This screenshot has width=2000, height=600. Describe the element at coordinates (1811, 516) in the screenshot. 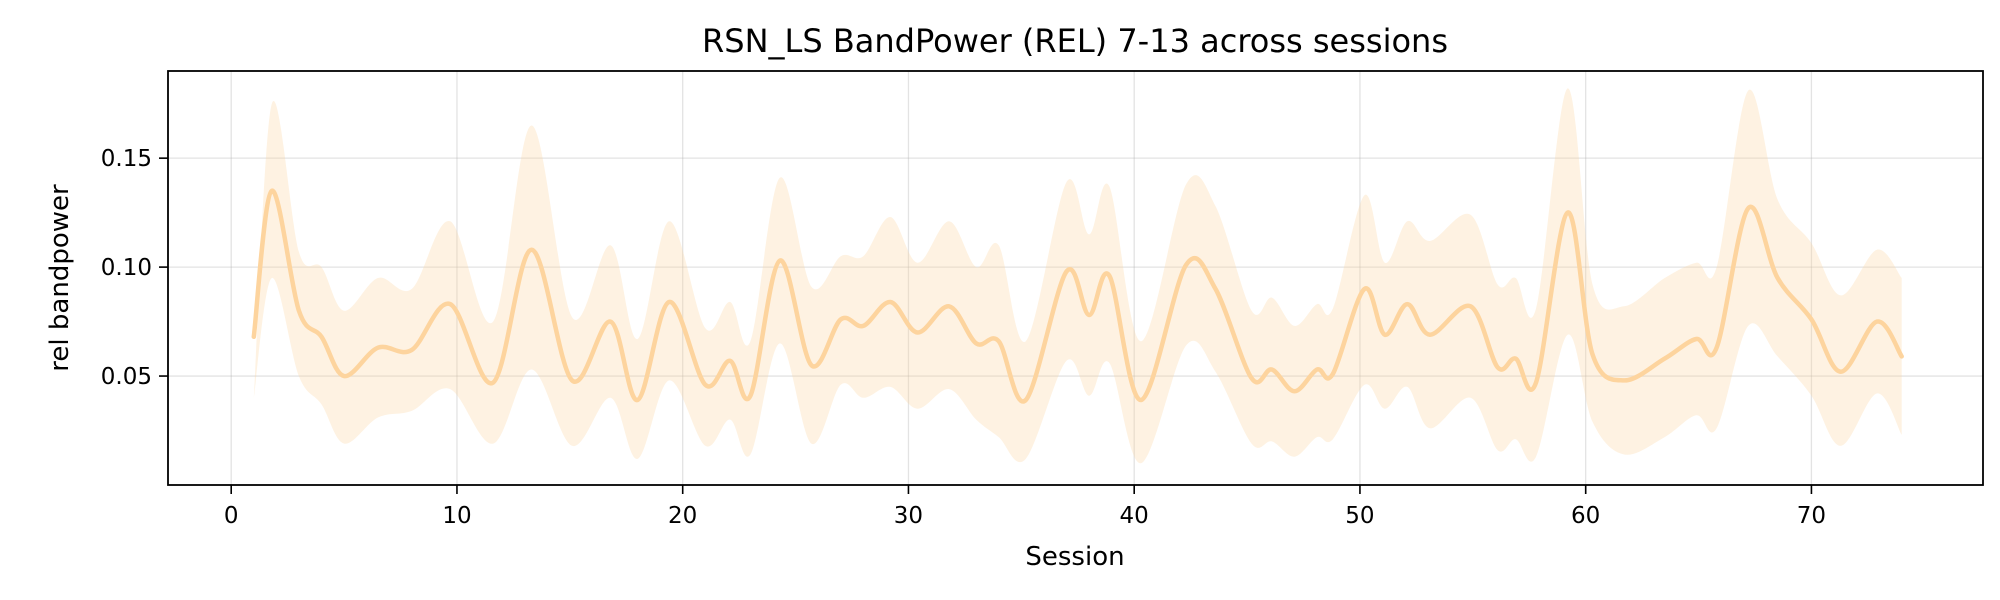

I see `x-tick-label: 70` at that location.